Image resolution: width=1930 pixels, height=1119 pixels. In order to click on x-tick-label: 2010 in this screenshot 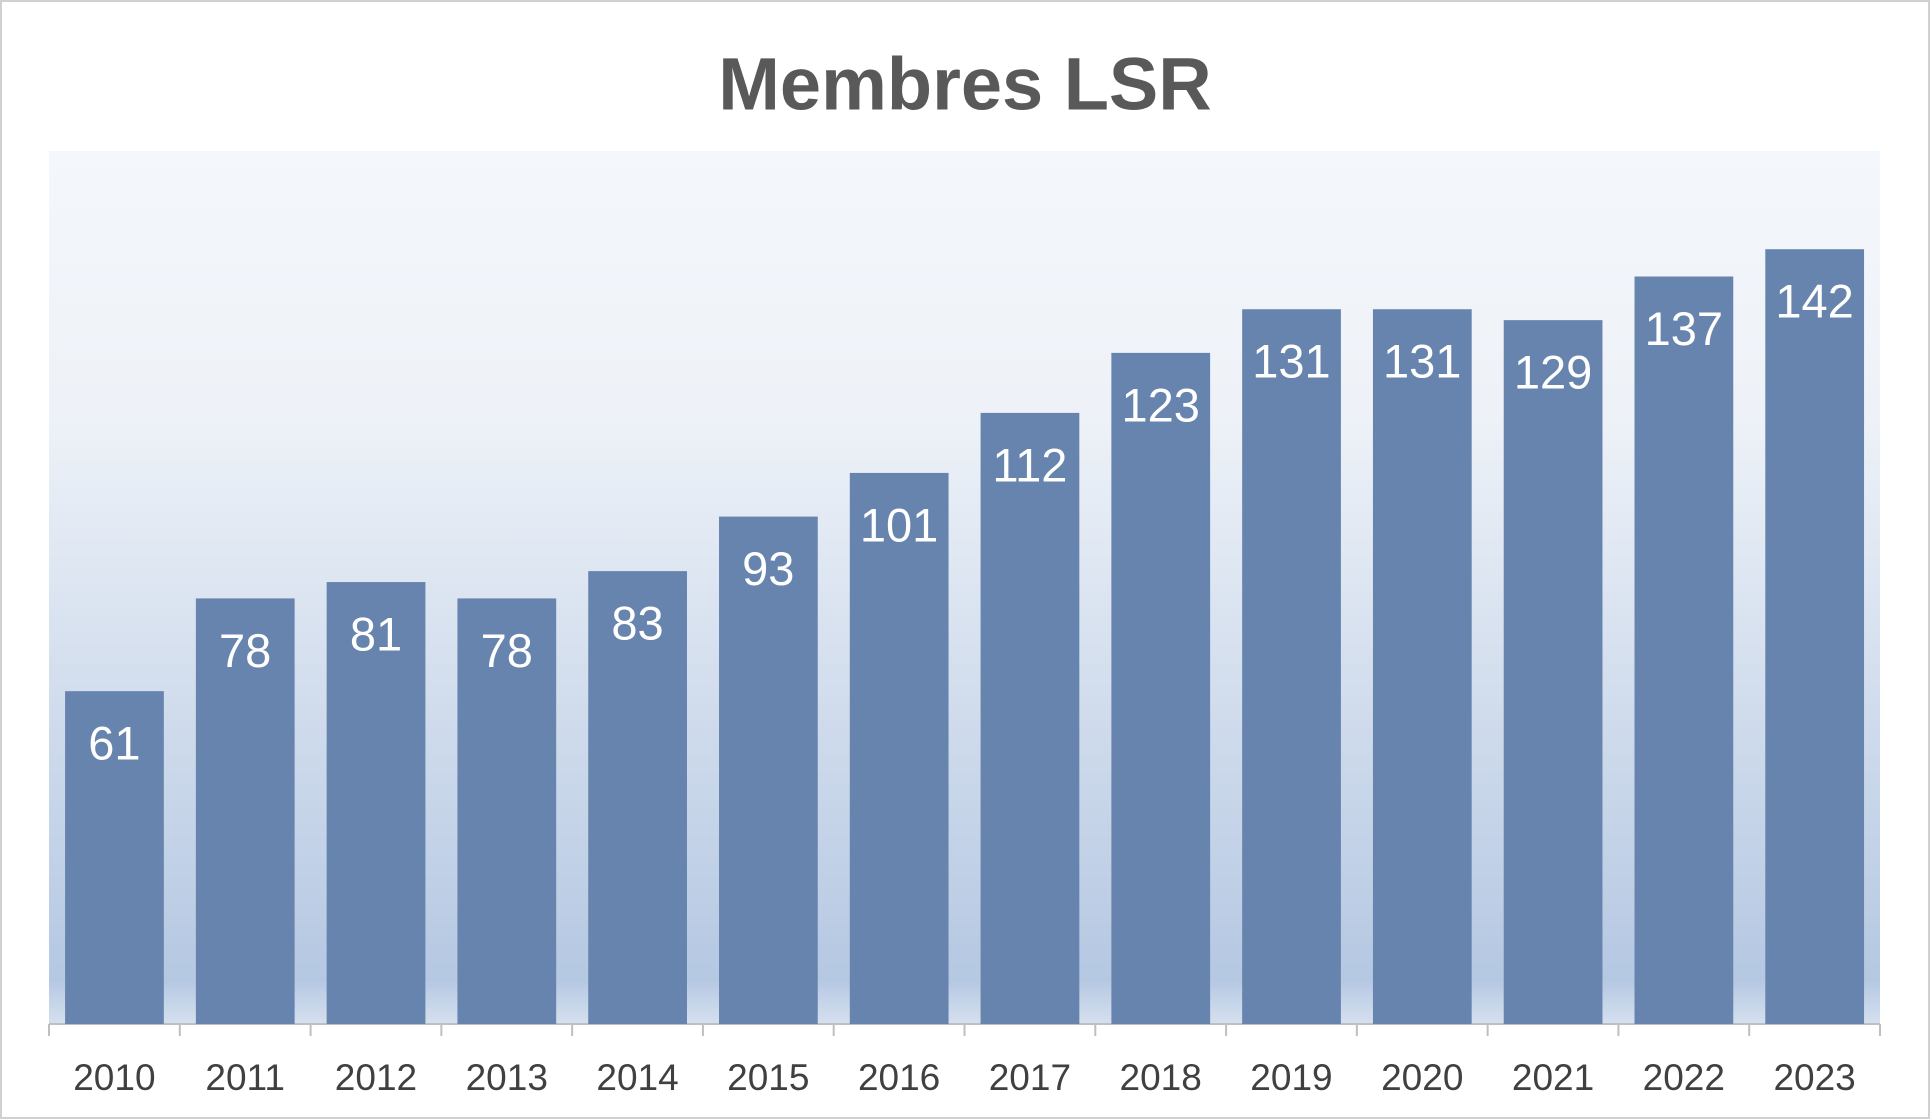, I will do `click(114, 1077)`.